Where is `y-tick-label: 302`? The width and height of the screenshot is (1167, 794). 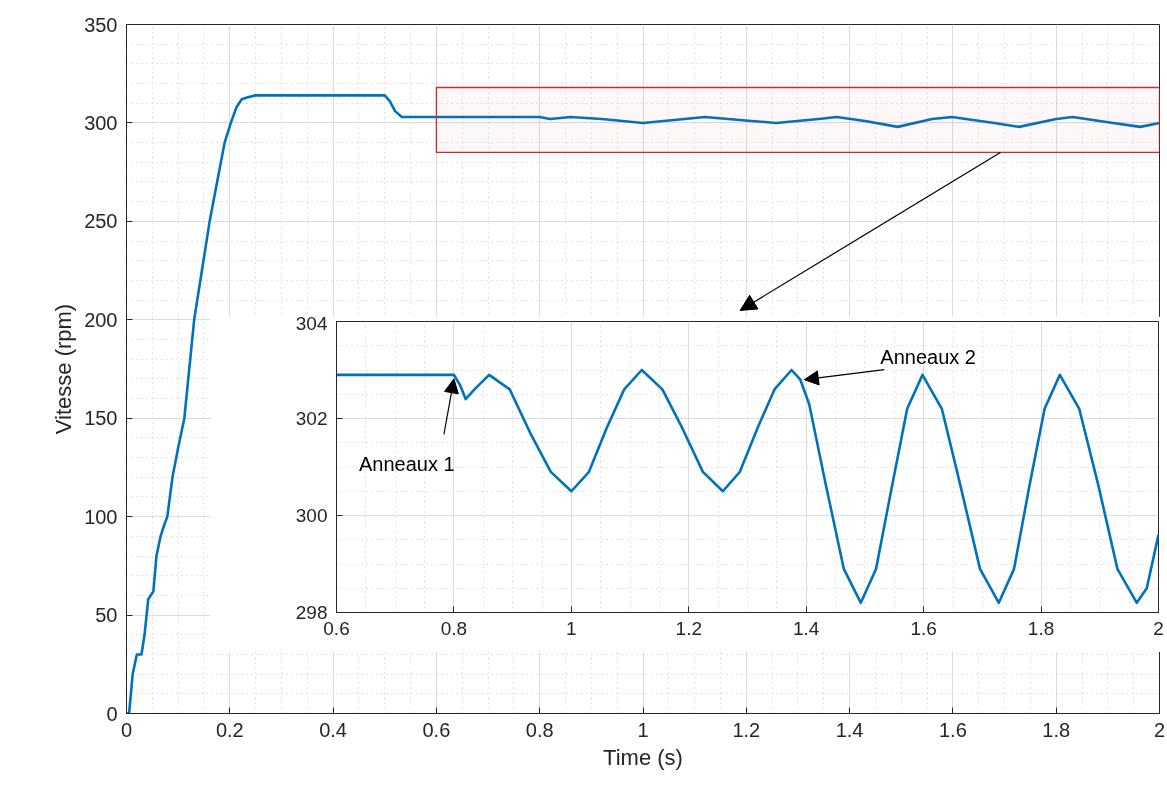
y-tick-label: 302 is located at coordinates (311, 418).